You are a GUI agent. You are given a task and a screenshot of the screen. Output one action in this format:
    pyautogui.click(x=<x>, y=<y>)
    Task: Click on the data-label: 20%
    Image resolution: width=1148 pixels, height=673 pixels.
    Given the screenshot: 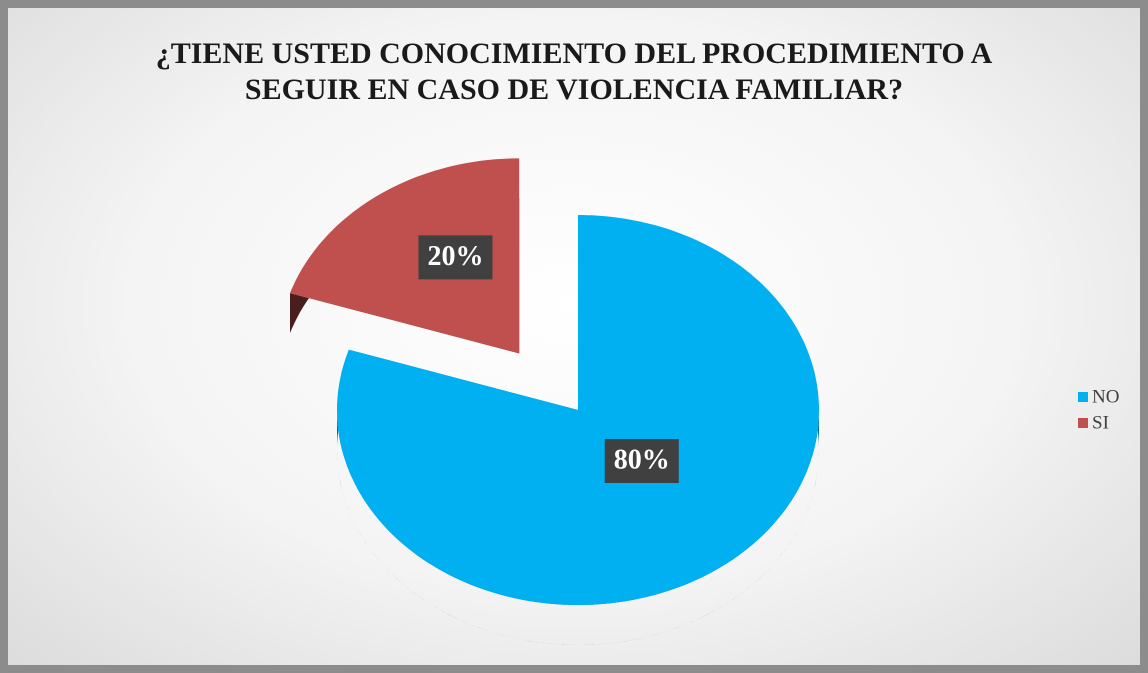 What is the action you would take?
    pyautogui.click(x=455, y=256)
    